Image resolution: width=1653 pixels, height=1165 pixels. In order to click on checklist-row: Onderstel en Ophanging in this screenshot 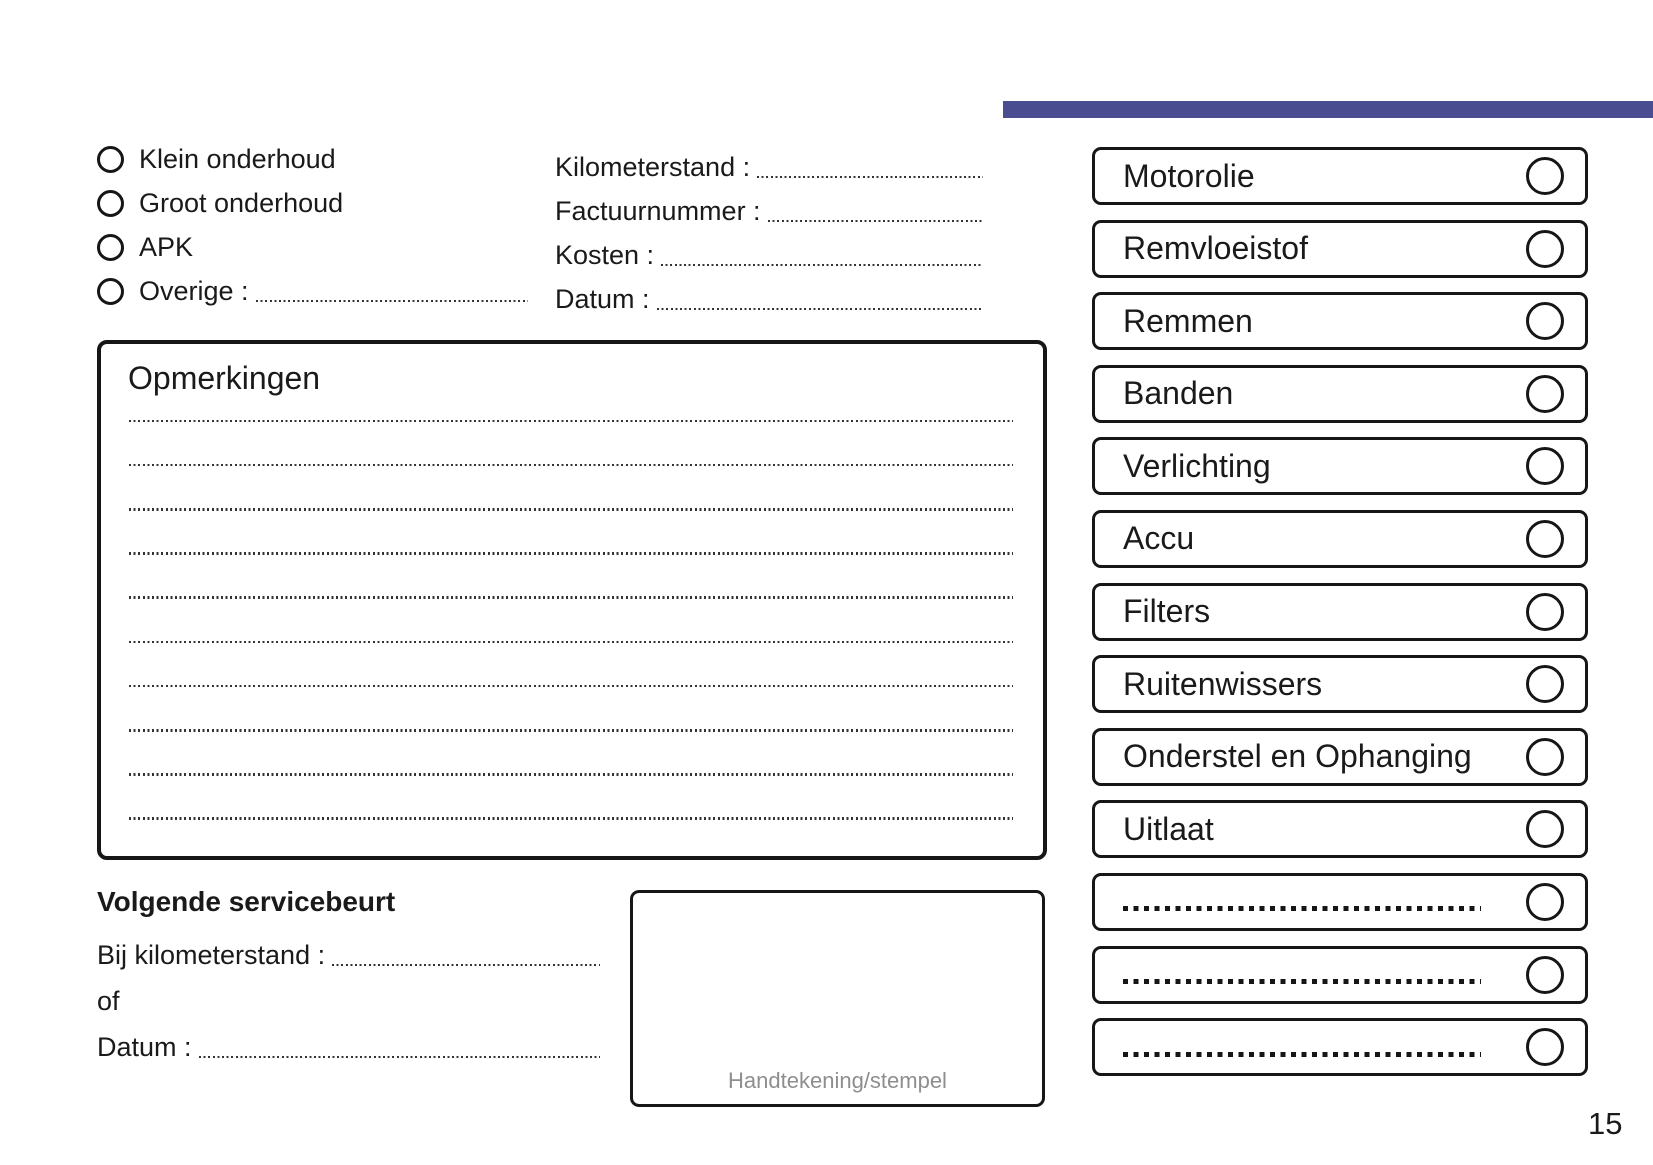, I will do `click(1340, 756)`.